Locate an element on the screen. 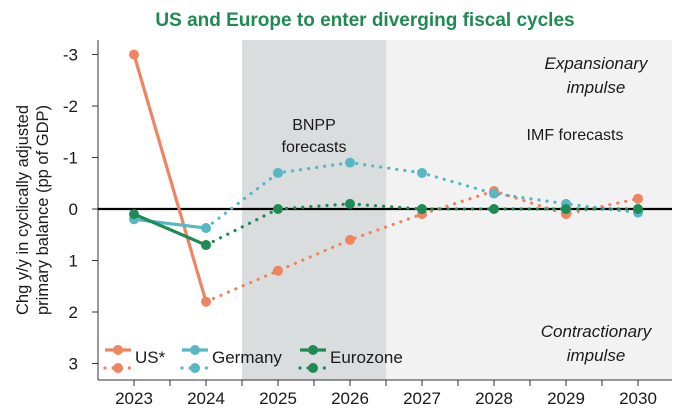 The height and width of the screenshot is (410, 700). legend-eurozone-label: Eurozone is located at coordinates (366, 357).